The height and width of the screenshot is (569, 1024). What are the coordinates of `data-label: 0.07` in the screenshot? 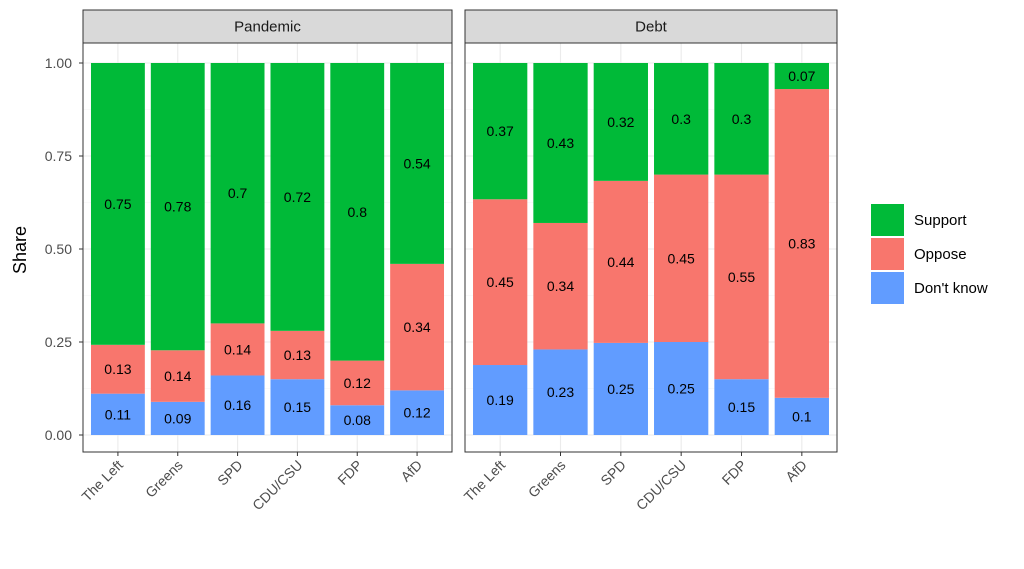 It's located at (801, 76).